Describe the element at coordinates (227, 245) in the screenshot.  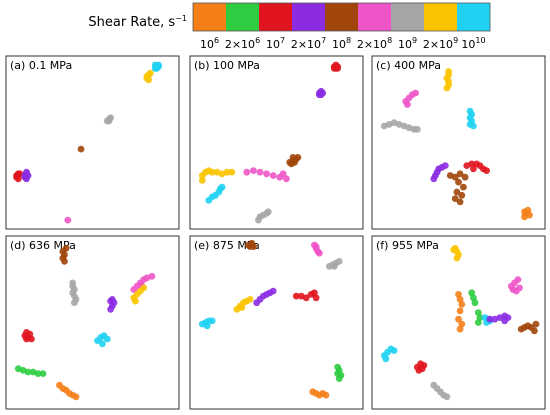
I see `panel-label: (e) 875 MPa` at that location.